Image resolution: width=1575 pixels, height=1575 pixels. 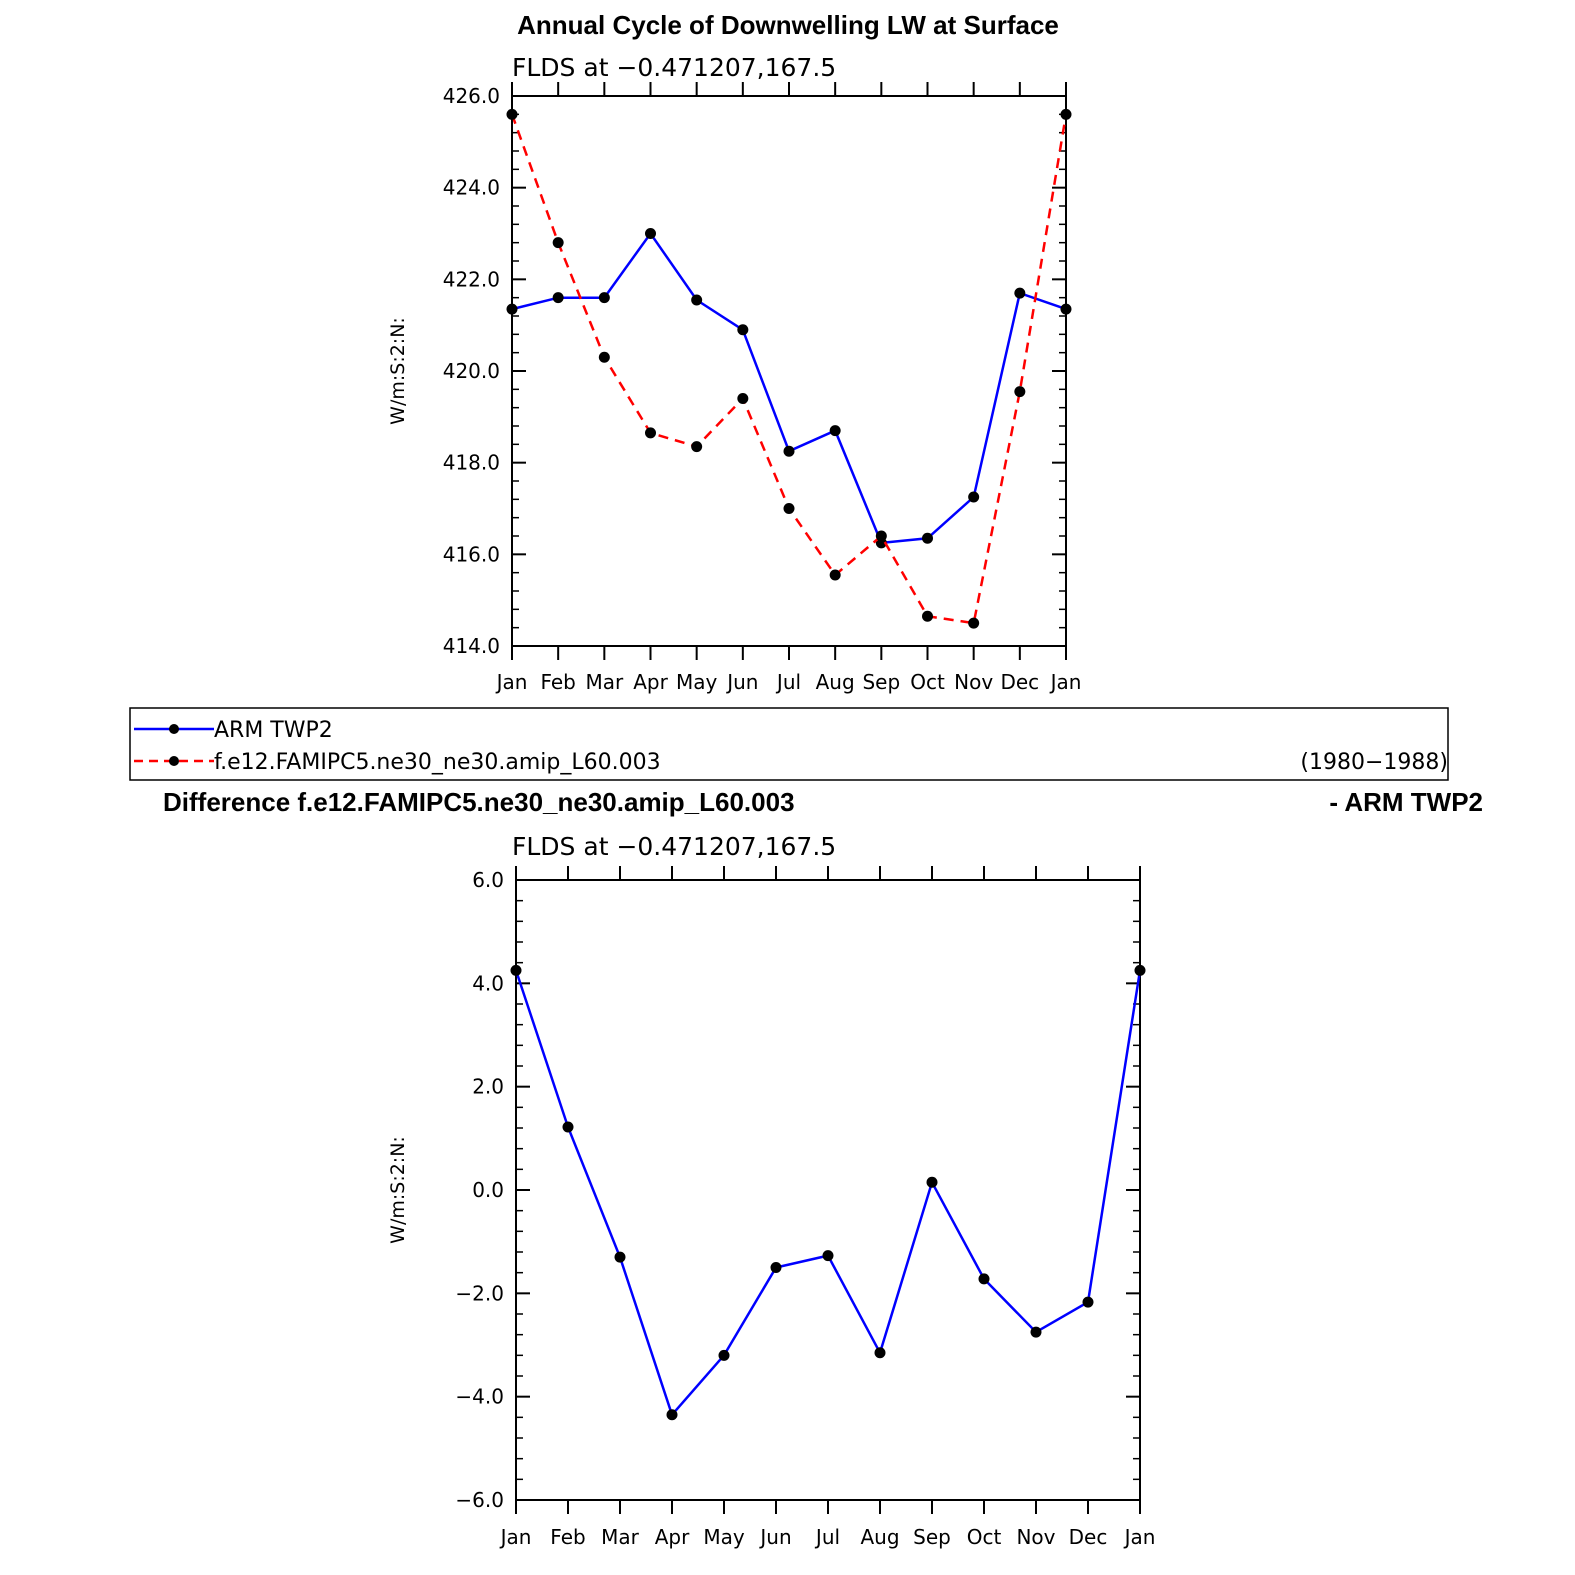 What do you see at coordinates (488, 1087) in the screenshot?
I see `y-tick-label: 2.0` at bounding box center [488, 1087].